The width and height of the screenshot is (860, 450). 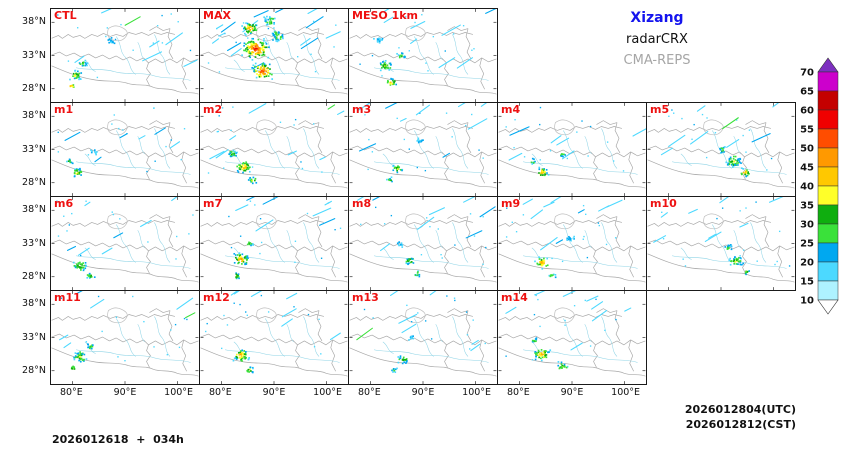 I want to click on colorbar-tick-label: 30, so click(x=807, y=225).